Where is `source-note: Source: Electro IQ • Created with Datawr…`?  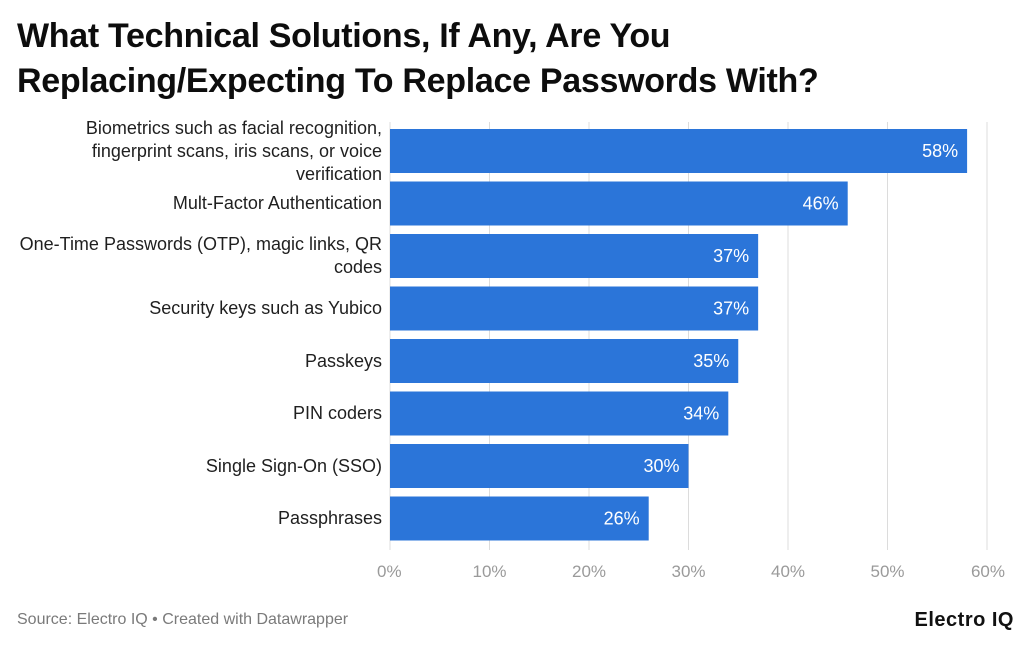 source-note: Source: Electro IQ • Created with Datawr… is located at coordinates (183, 619).